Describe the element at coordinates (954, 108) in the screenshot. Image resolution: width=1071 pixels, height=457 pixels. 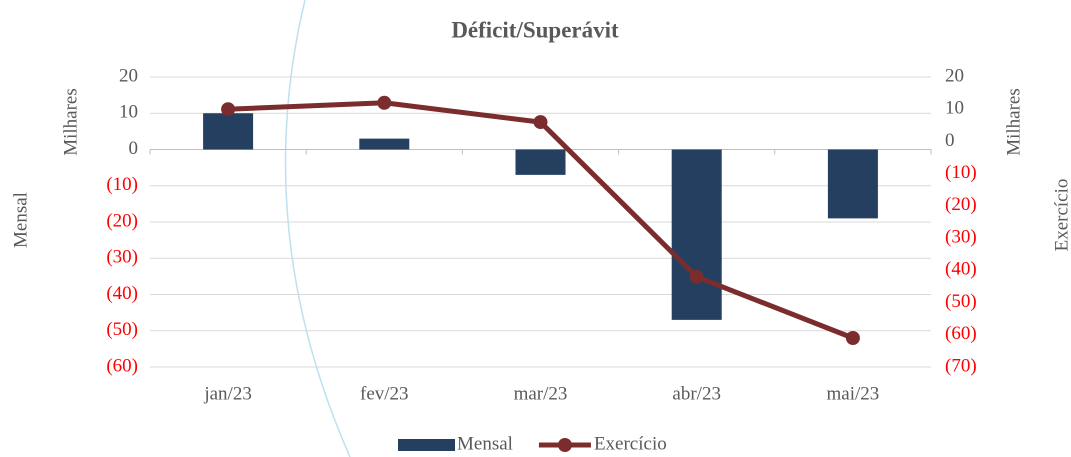
I see `y2-tick-label: 10` at that location.